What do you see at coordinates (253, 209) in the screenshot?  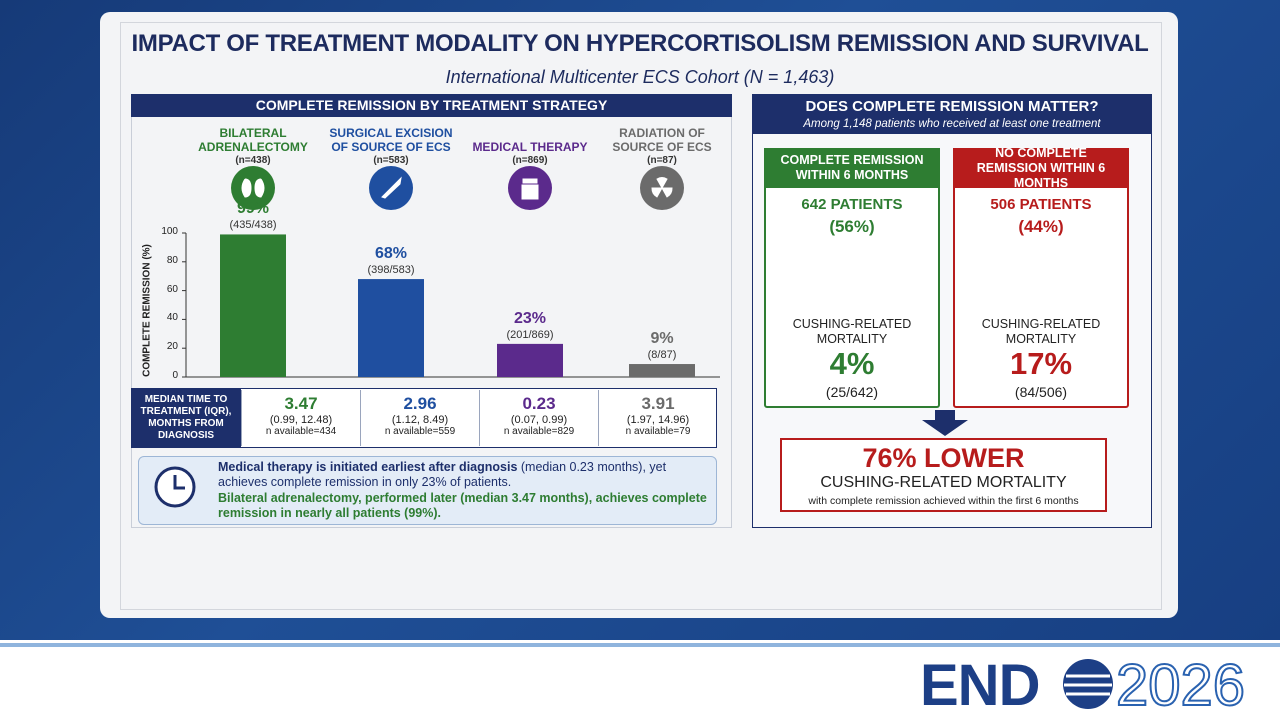 I see `value-label: 99%` at bounding box center [253, 209].